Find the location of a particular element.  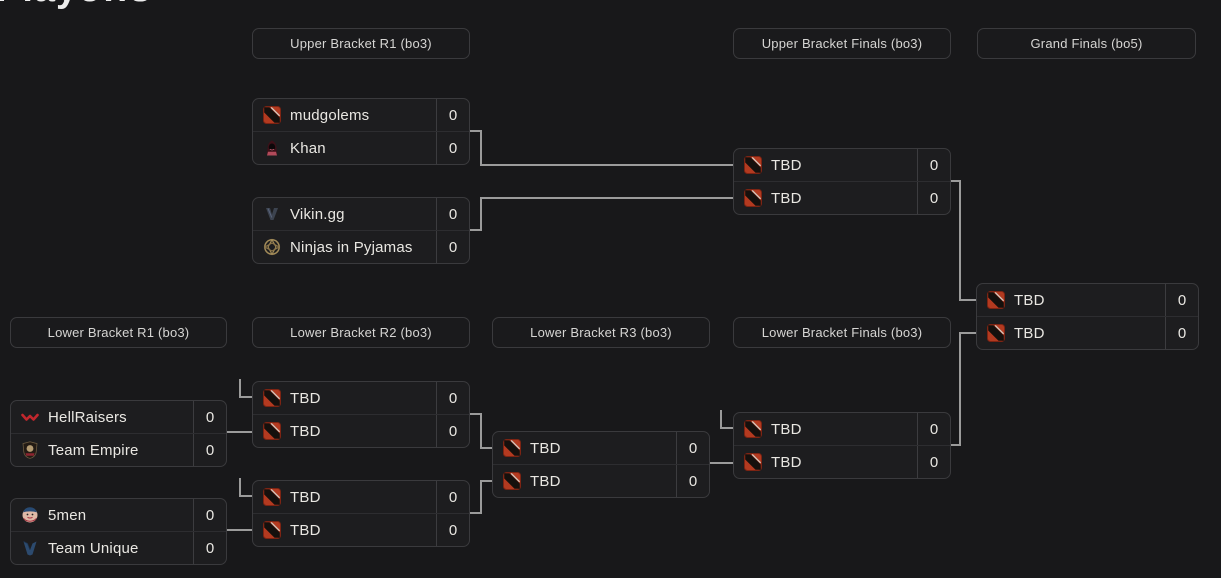

round-header-label: Lower Bracket Finals (bo3) is located at coordinates (842, 332).